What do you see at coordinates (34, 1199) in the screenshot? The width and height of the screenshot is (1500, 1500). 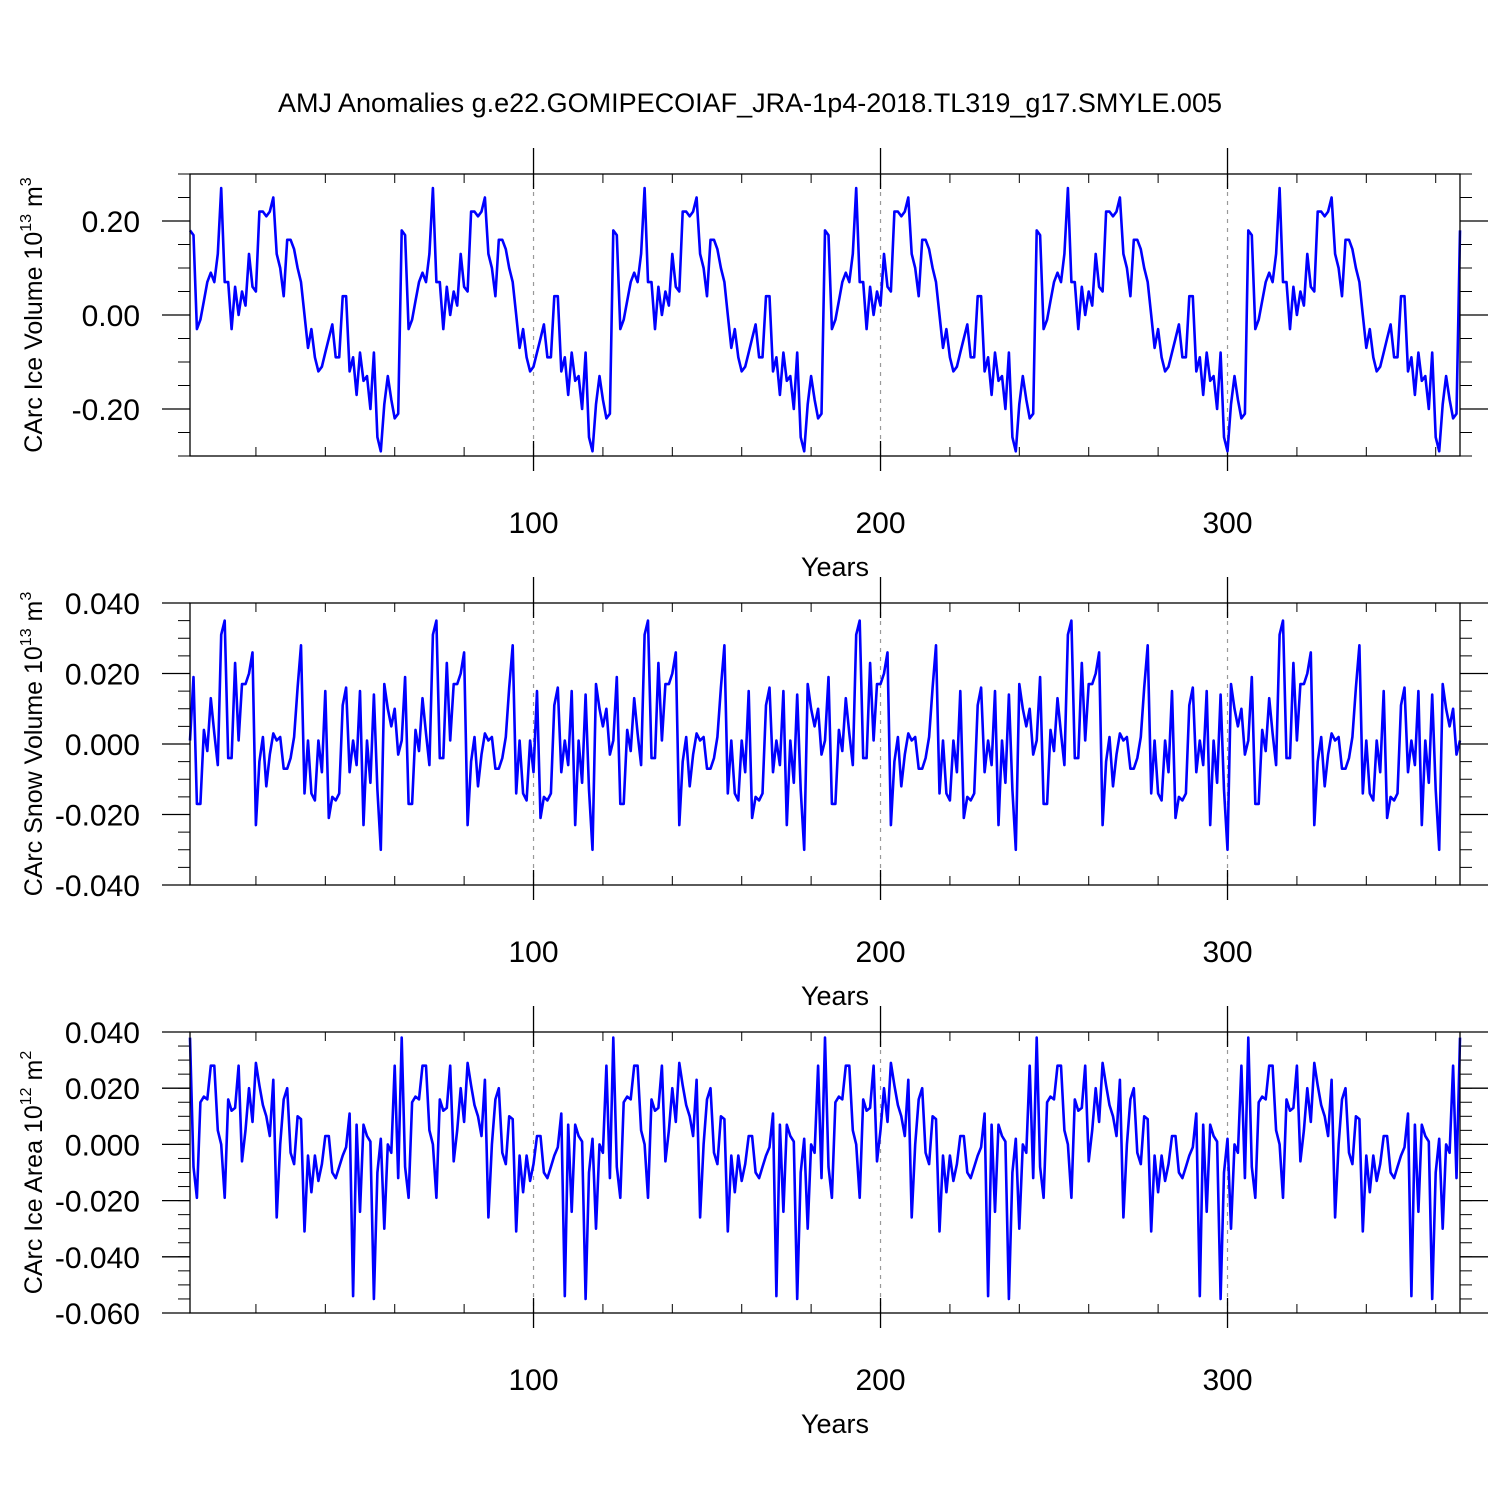 I see `y-axis-title-text: CArc Ice Area 10` at bounding box center [34, 1199].